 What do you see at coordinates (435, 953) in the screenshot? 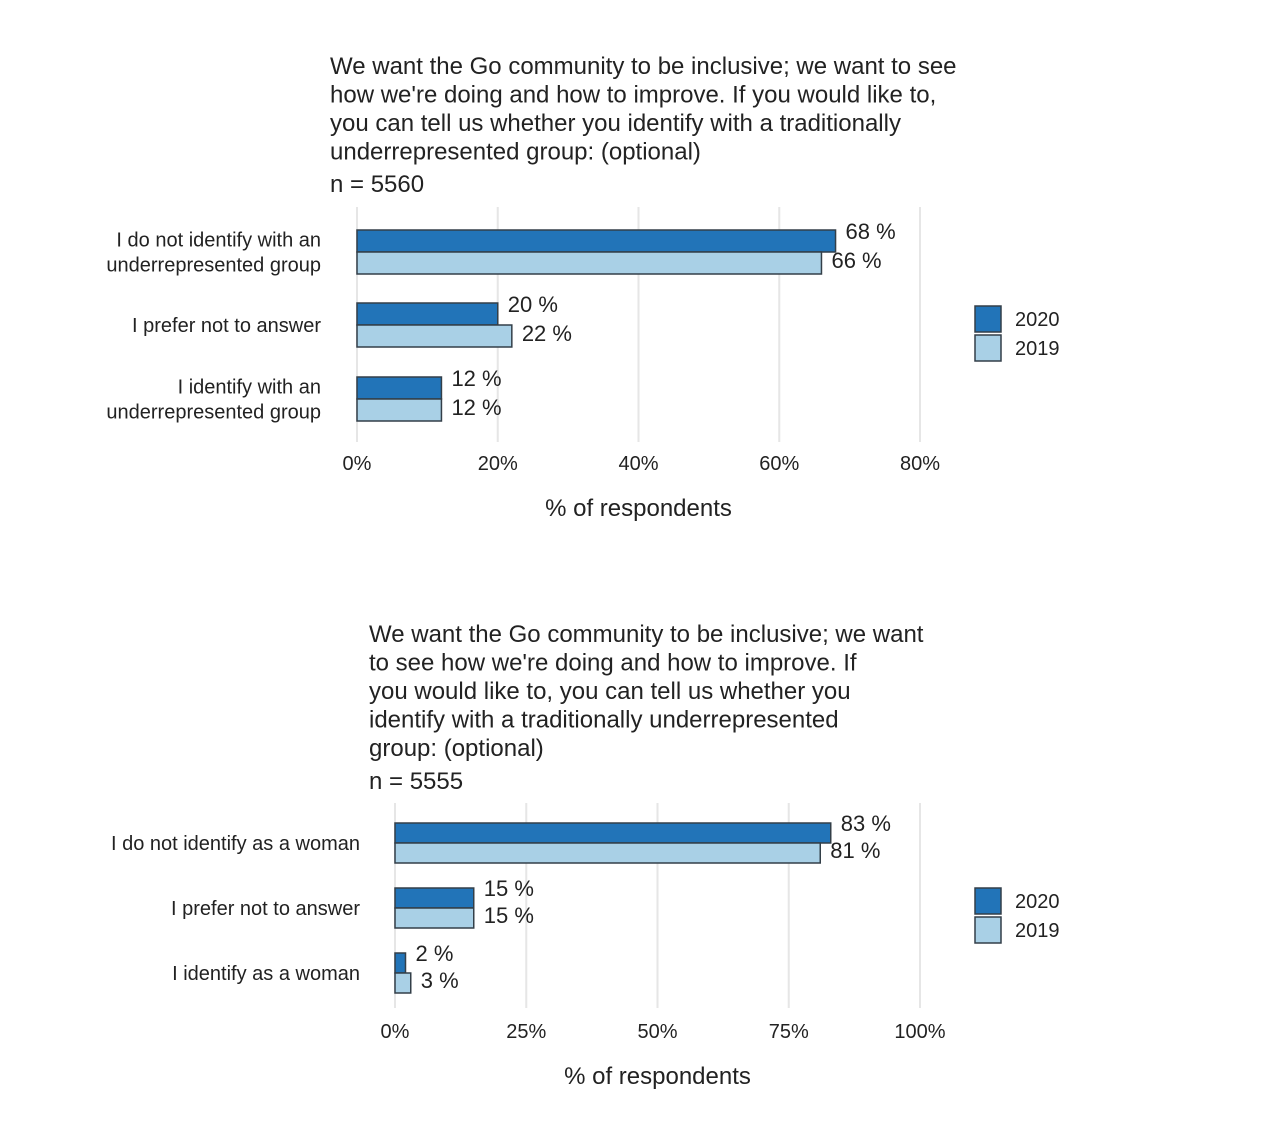
I see `bar-value-label: 2 %` at bounding box center [435, 953].